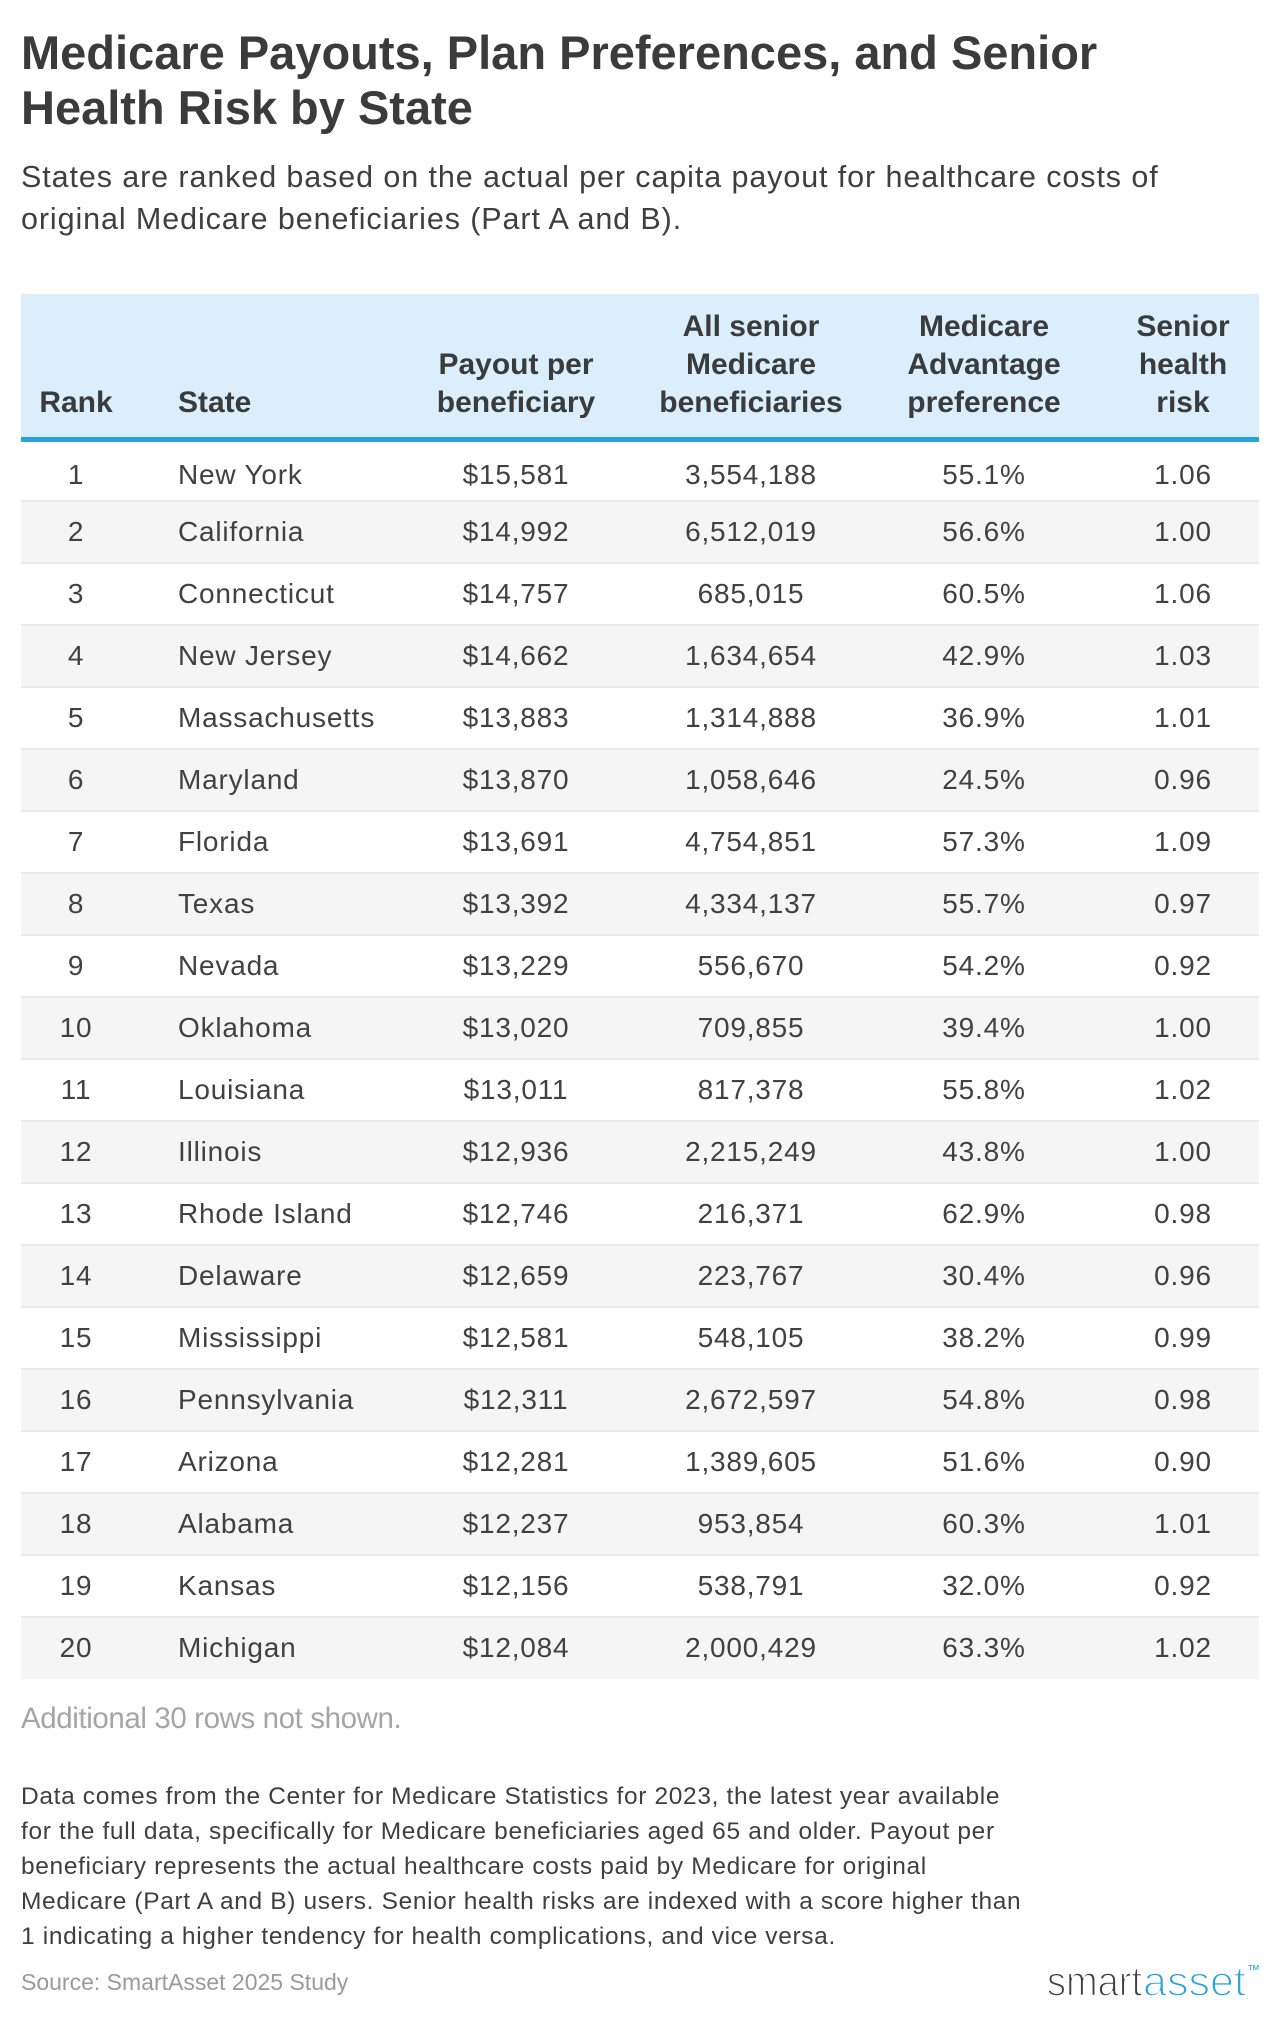 The image size is (1280, 2040). What do you see at coordinates (1253, 1969) in the screenshot?
I see `svg-text: ™` at bounding box center [1253, 1969].